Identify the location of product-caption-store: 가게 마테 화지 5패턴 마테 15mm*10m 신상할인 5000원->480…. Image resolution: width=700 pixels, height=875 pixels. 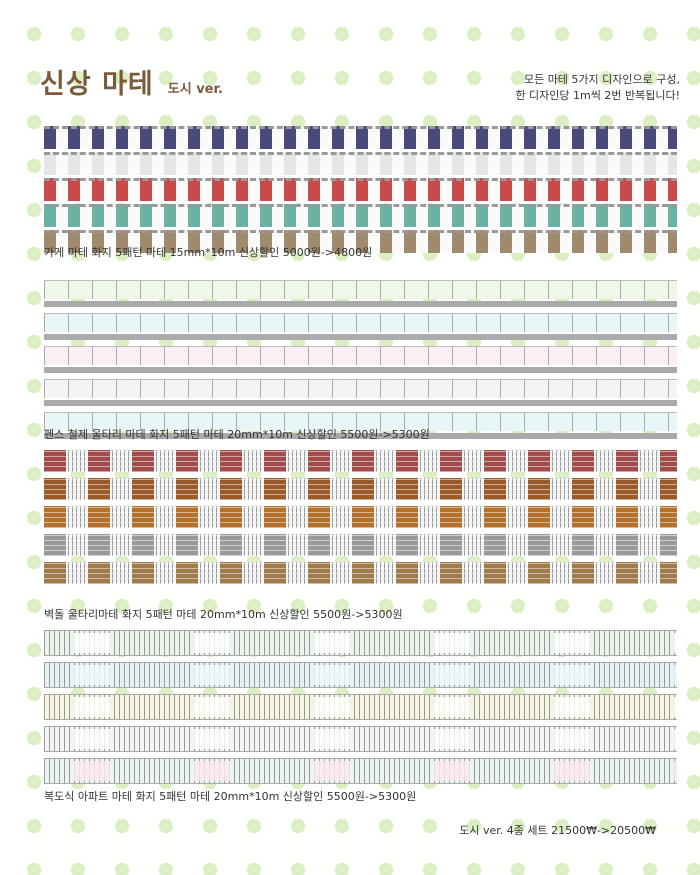
(208, 252).